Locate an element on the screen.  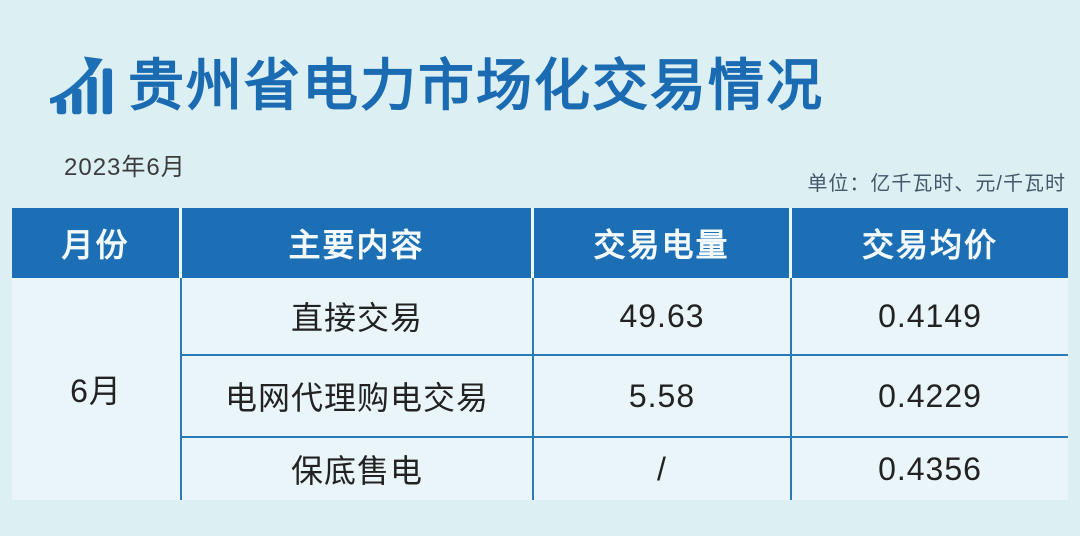
cell-row2-price: 0.4229 is located at coordinates (930, 397).